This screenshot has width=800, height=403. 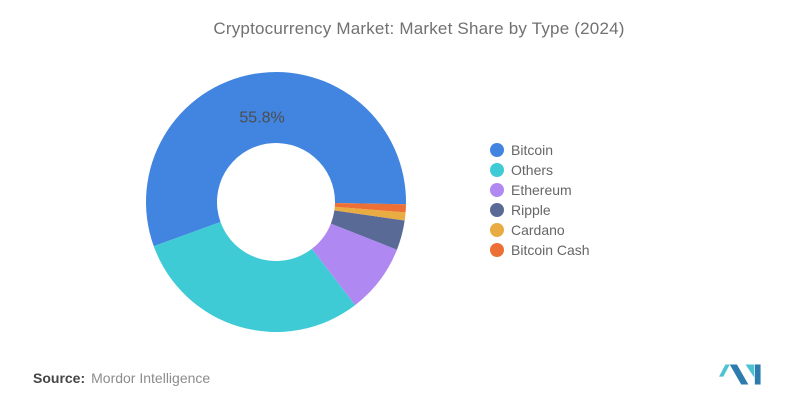 I want to click on legend-item-bitcoin: Bitcoin, so click(x=540, y=150).